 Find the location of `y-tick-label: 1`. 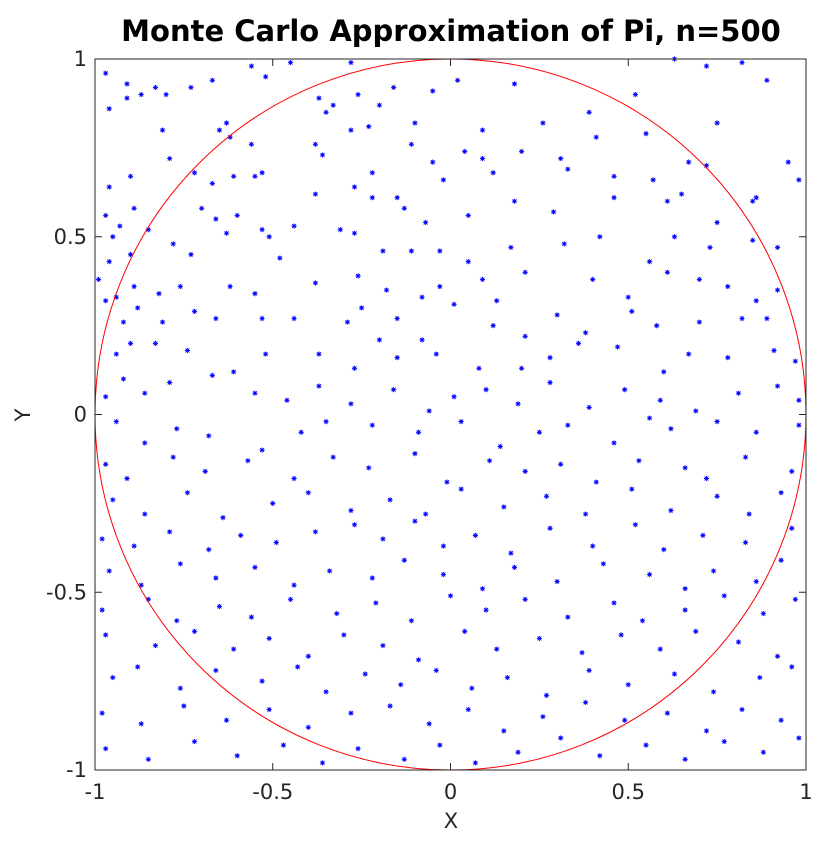

y-tick-label: 1 is located at coordinates (80, 59).